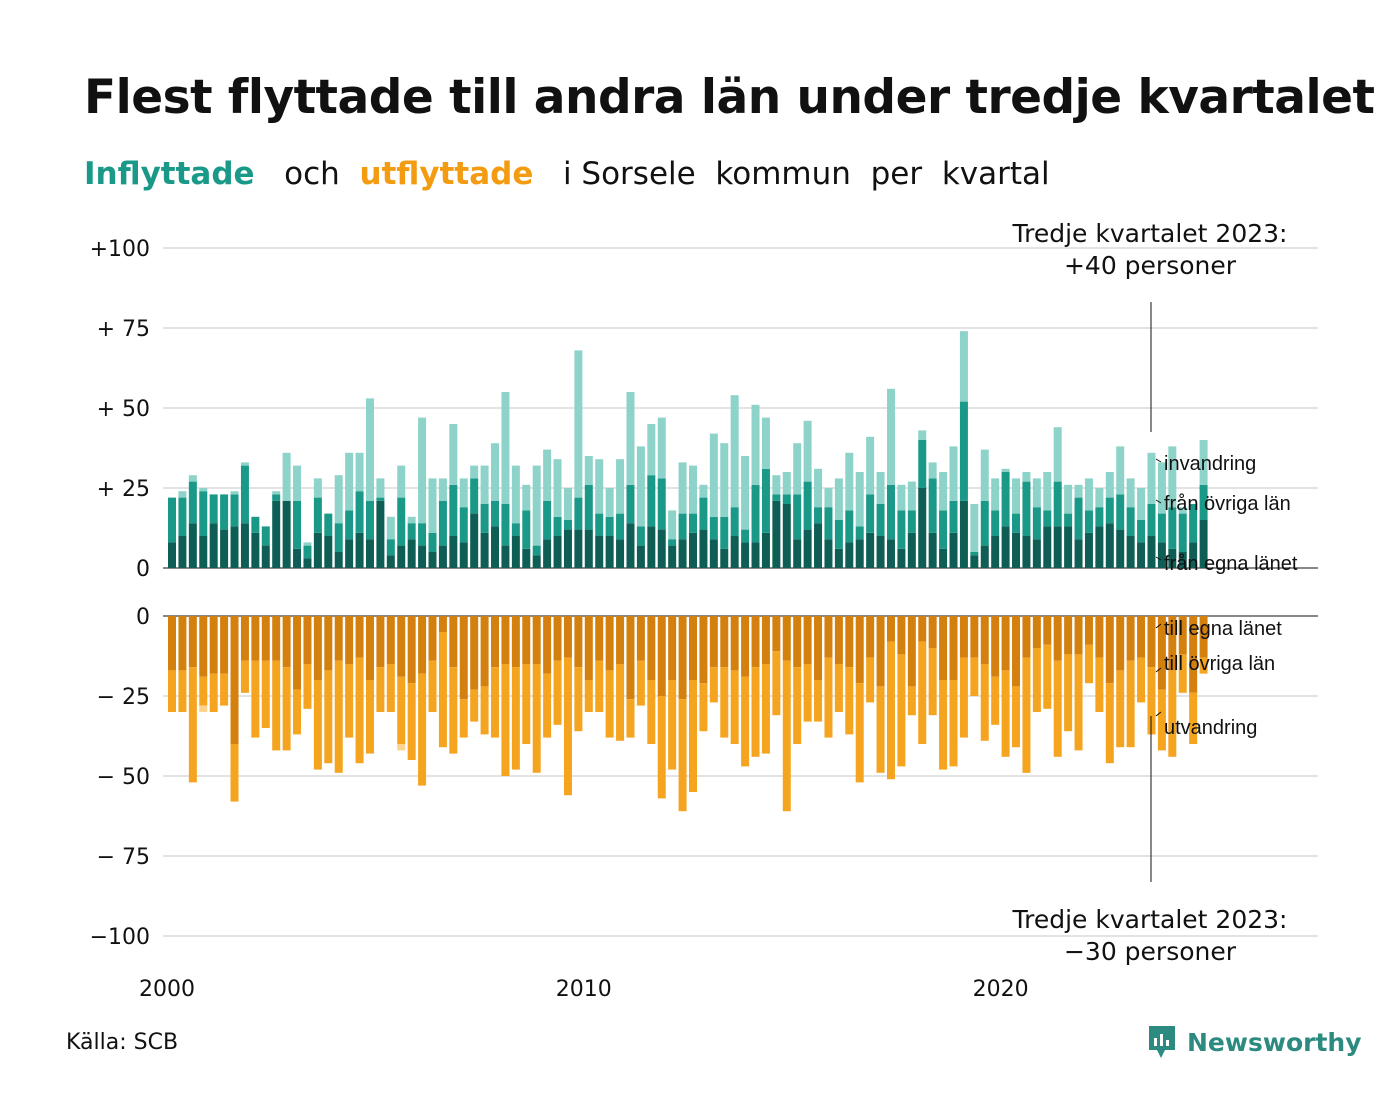 The width and height of the screenshot is (1400, 1120). Describe the element at coordinates (1231, 564) in the screenshot. I see `series-label-top: från egna länet` at that location.